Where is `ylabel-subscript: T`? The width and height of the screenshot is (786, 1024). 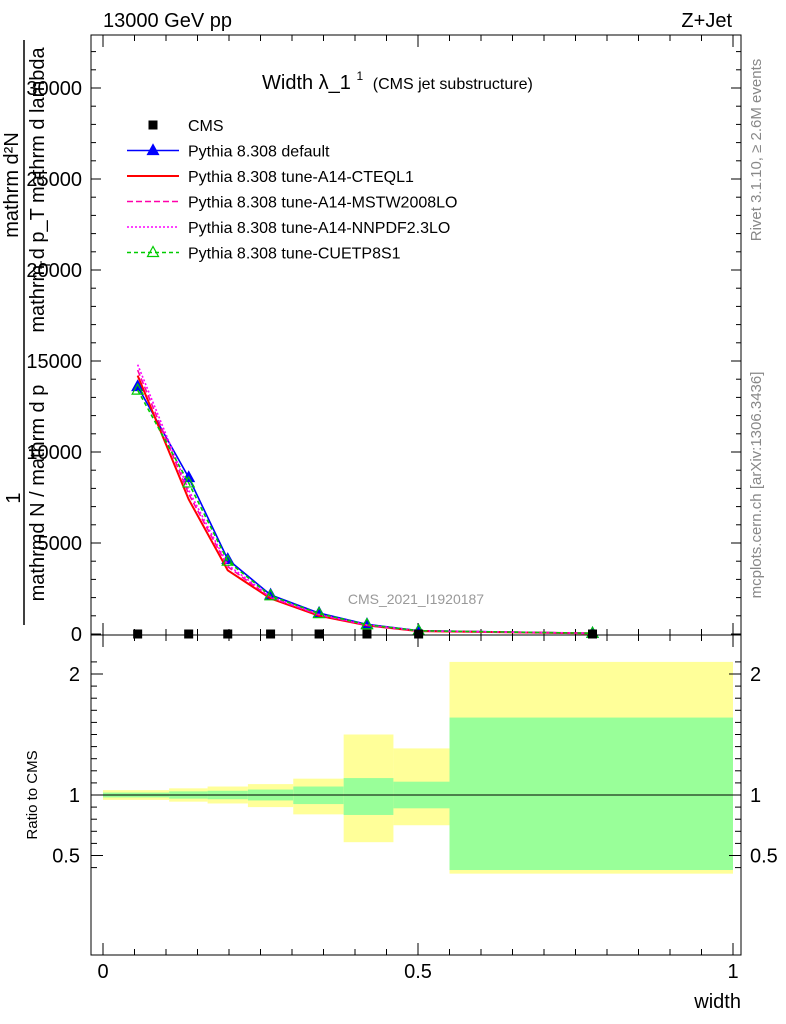 ylabel-subscript: T is located at coordinates (45, 264).